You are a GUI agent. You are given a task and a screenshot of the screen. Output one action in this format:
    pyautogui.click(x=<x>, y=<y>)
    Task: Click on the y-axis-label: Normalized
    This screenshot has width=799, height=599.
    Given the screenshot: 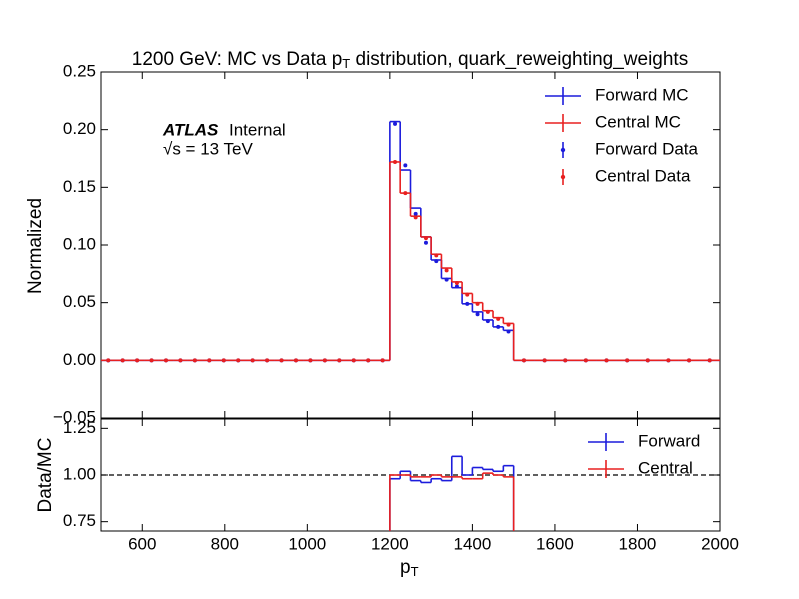 What is the action you would take?
    pyautogui.click(x=35, y=246)
    